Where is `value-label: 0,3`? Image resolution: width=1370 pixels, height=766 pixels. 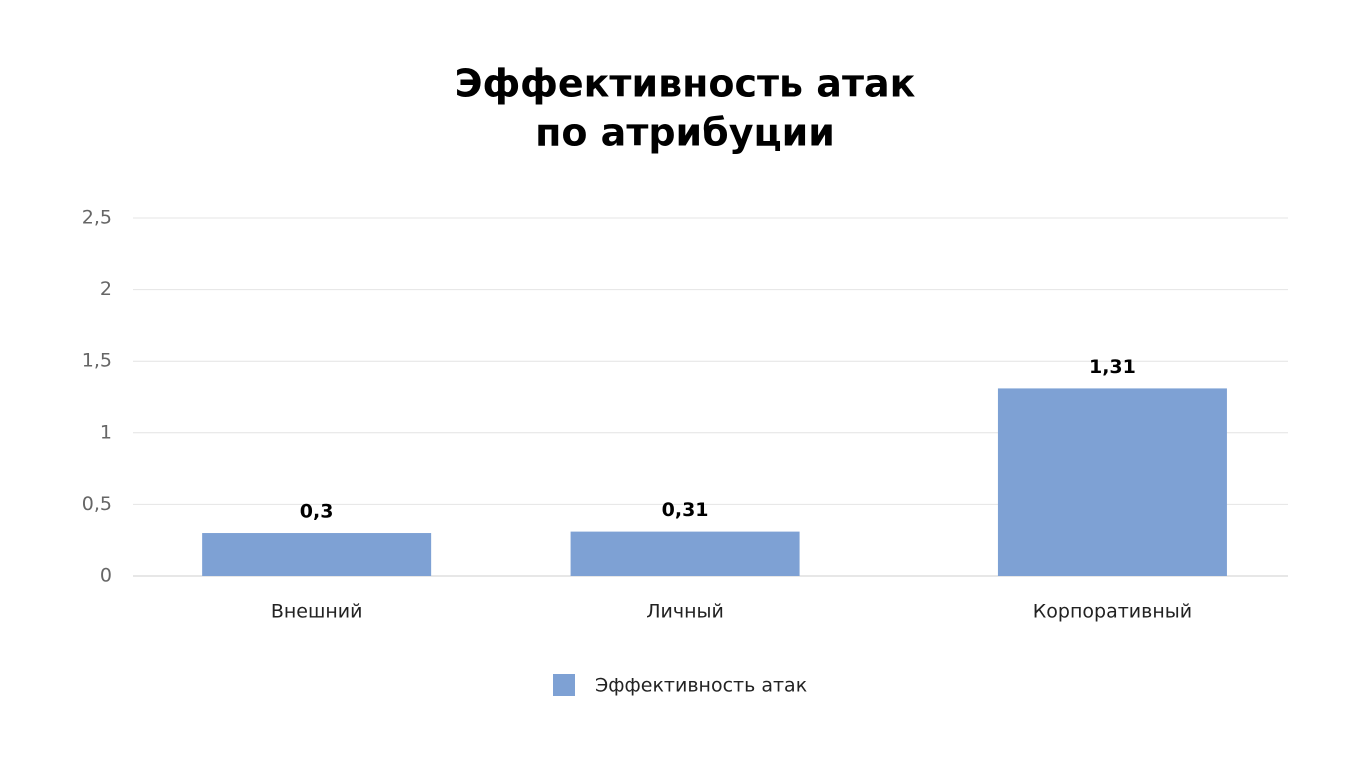 value-label: 0,3 is located at coordinates (317, 512).